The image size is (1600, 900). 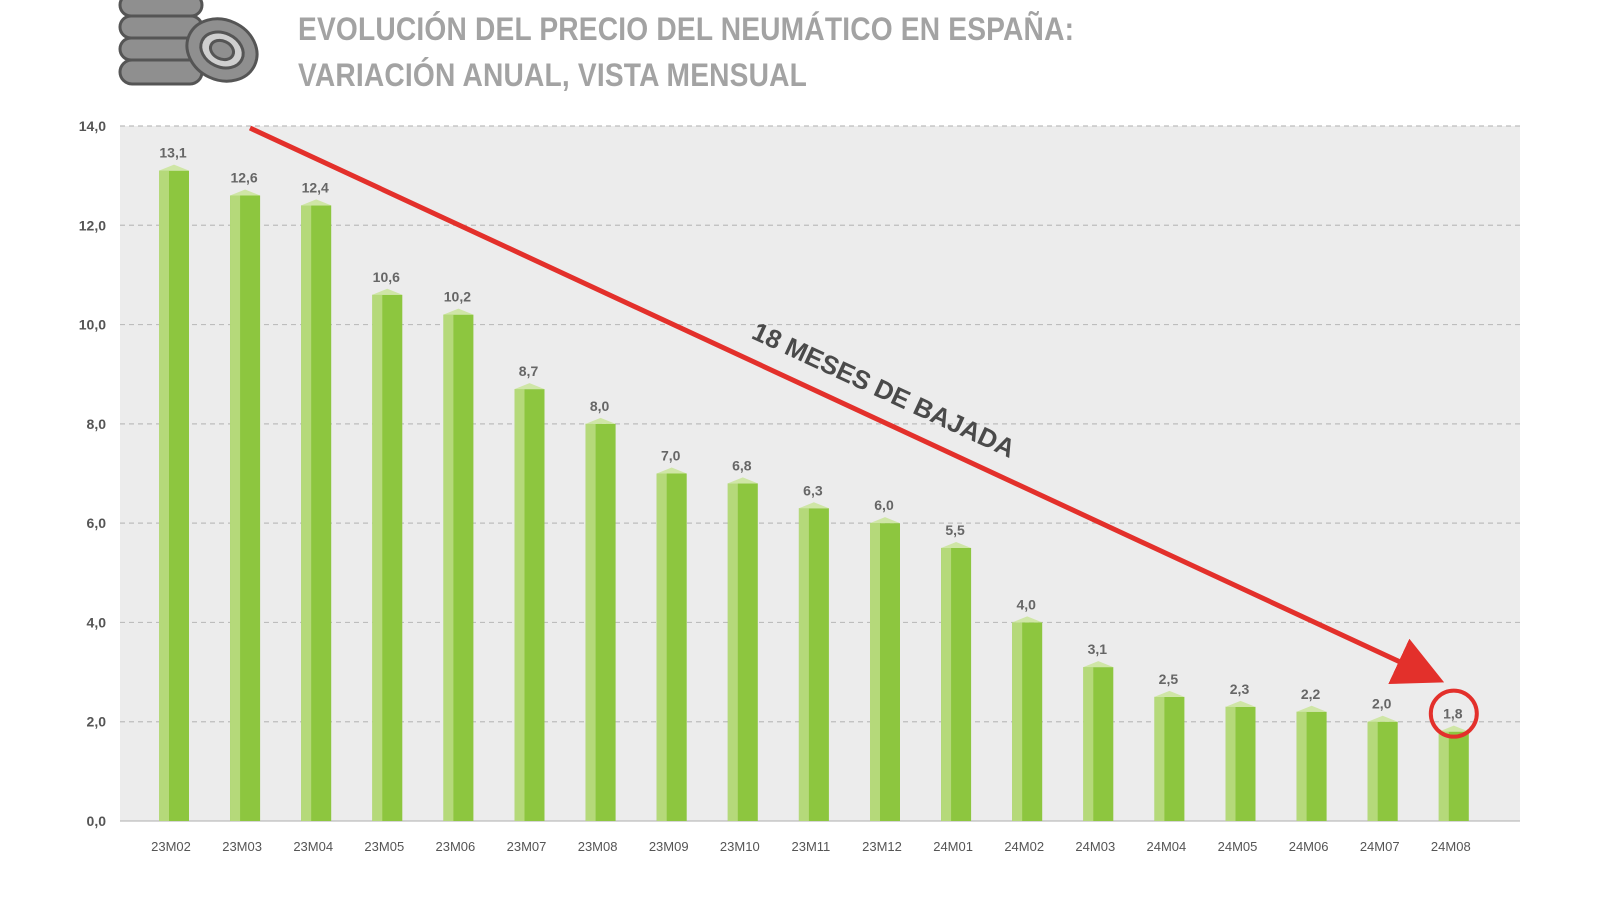 I want to click on y-tick-label: 12,0, so click(x=92, y=225).